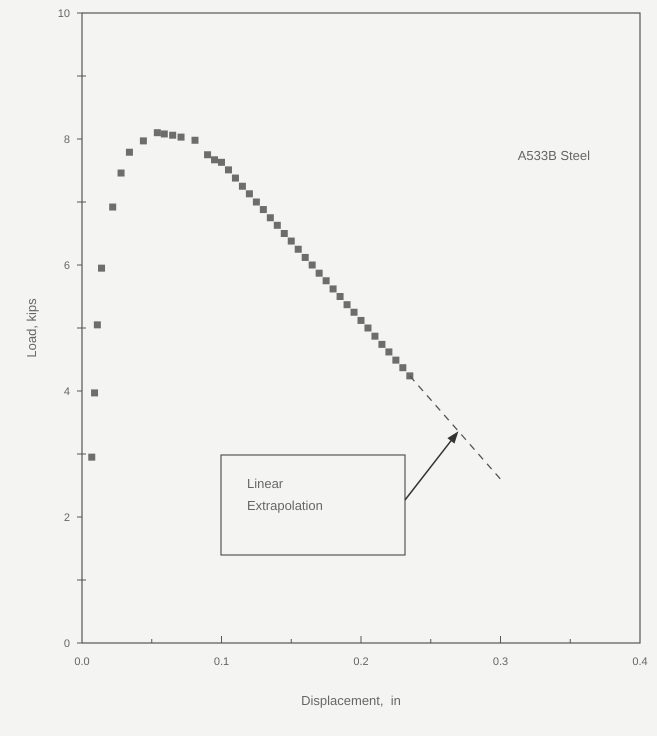  What do you see at coordinates (64, 14) in the screenshot?
I see `y-tick-label: 10` at bounding box center [64, 14].